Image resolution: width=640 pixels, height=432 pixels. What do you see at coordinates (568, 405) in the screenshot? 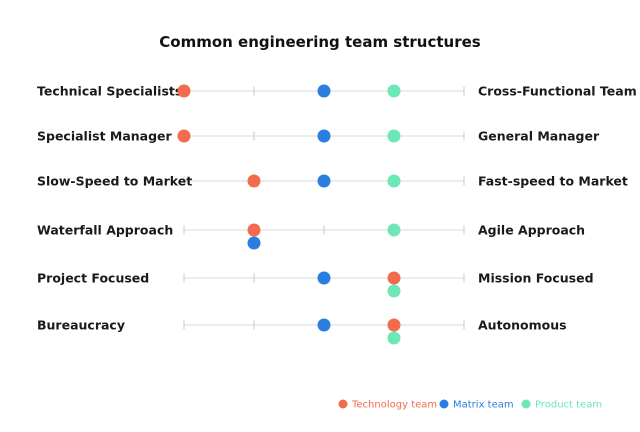
I see `legend-label: Product team` at bounding box center [568, 405].